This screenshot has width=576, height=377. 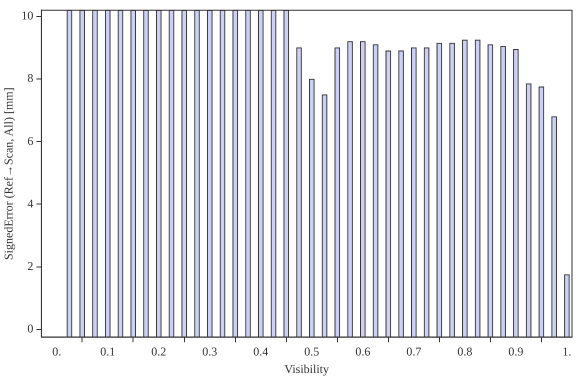 I want to click on x-tick-label: 0.3, so click(x=210, y=351).